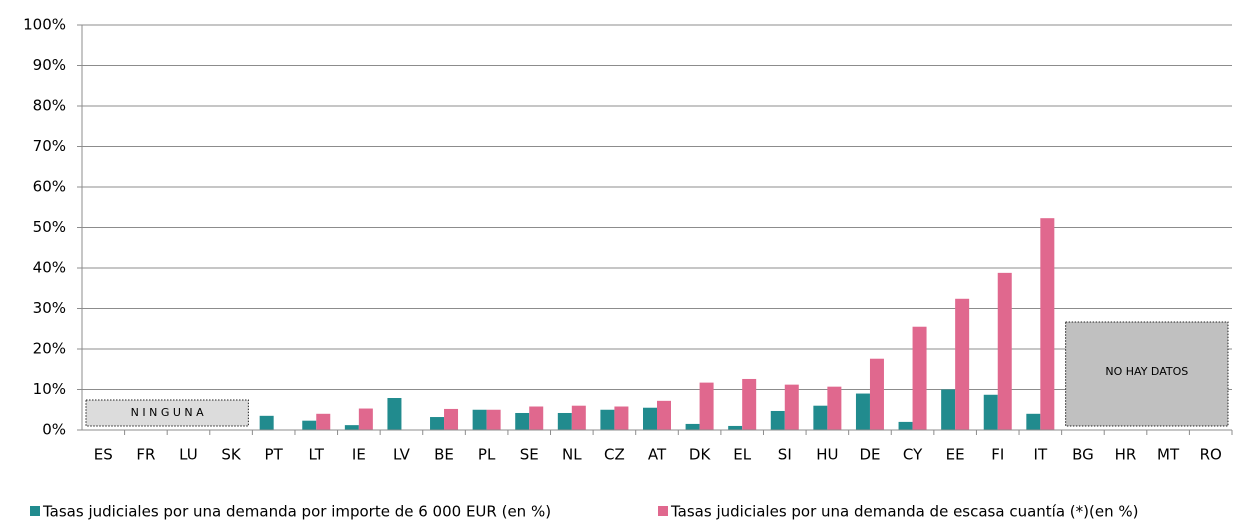 Image resolution: width=1233 pixels, height=521 pixels. Describe the element at coordinates (742, 455) in the screenshot. I see `x-tick-label: EL` at that location.